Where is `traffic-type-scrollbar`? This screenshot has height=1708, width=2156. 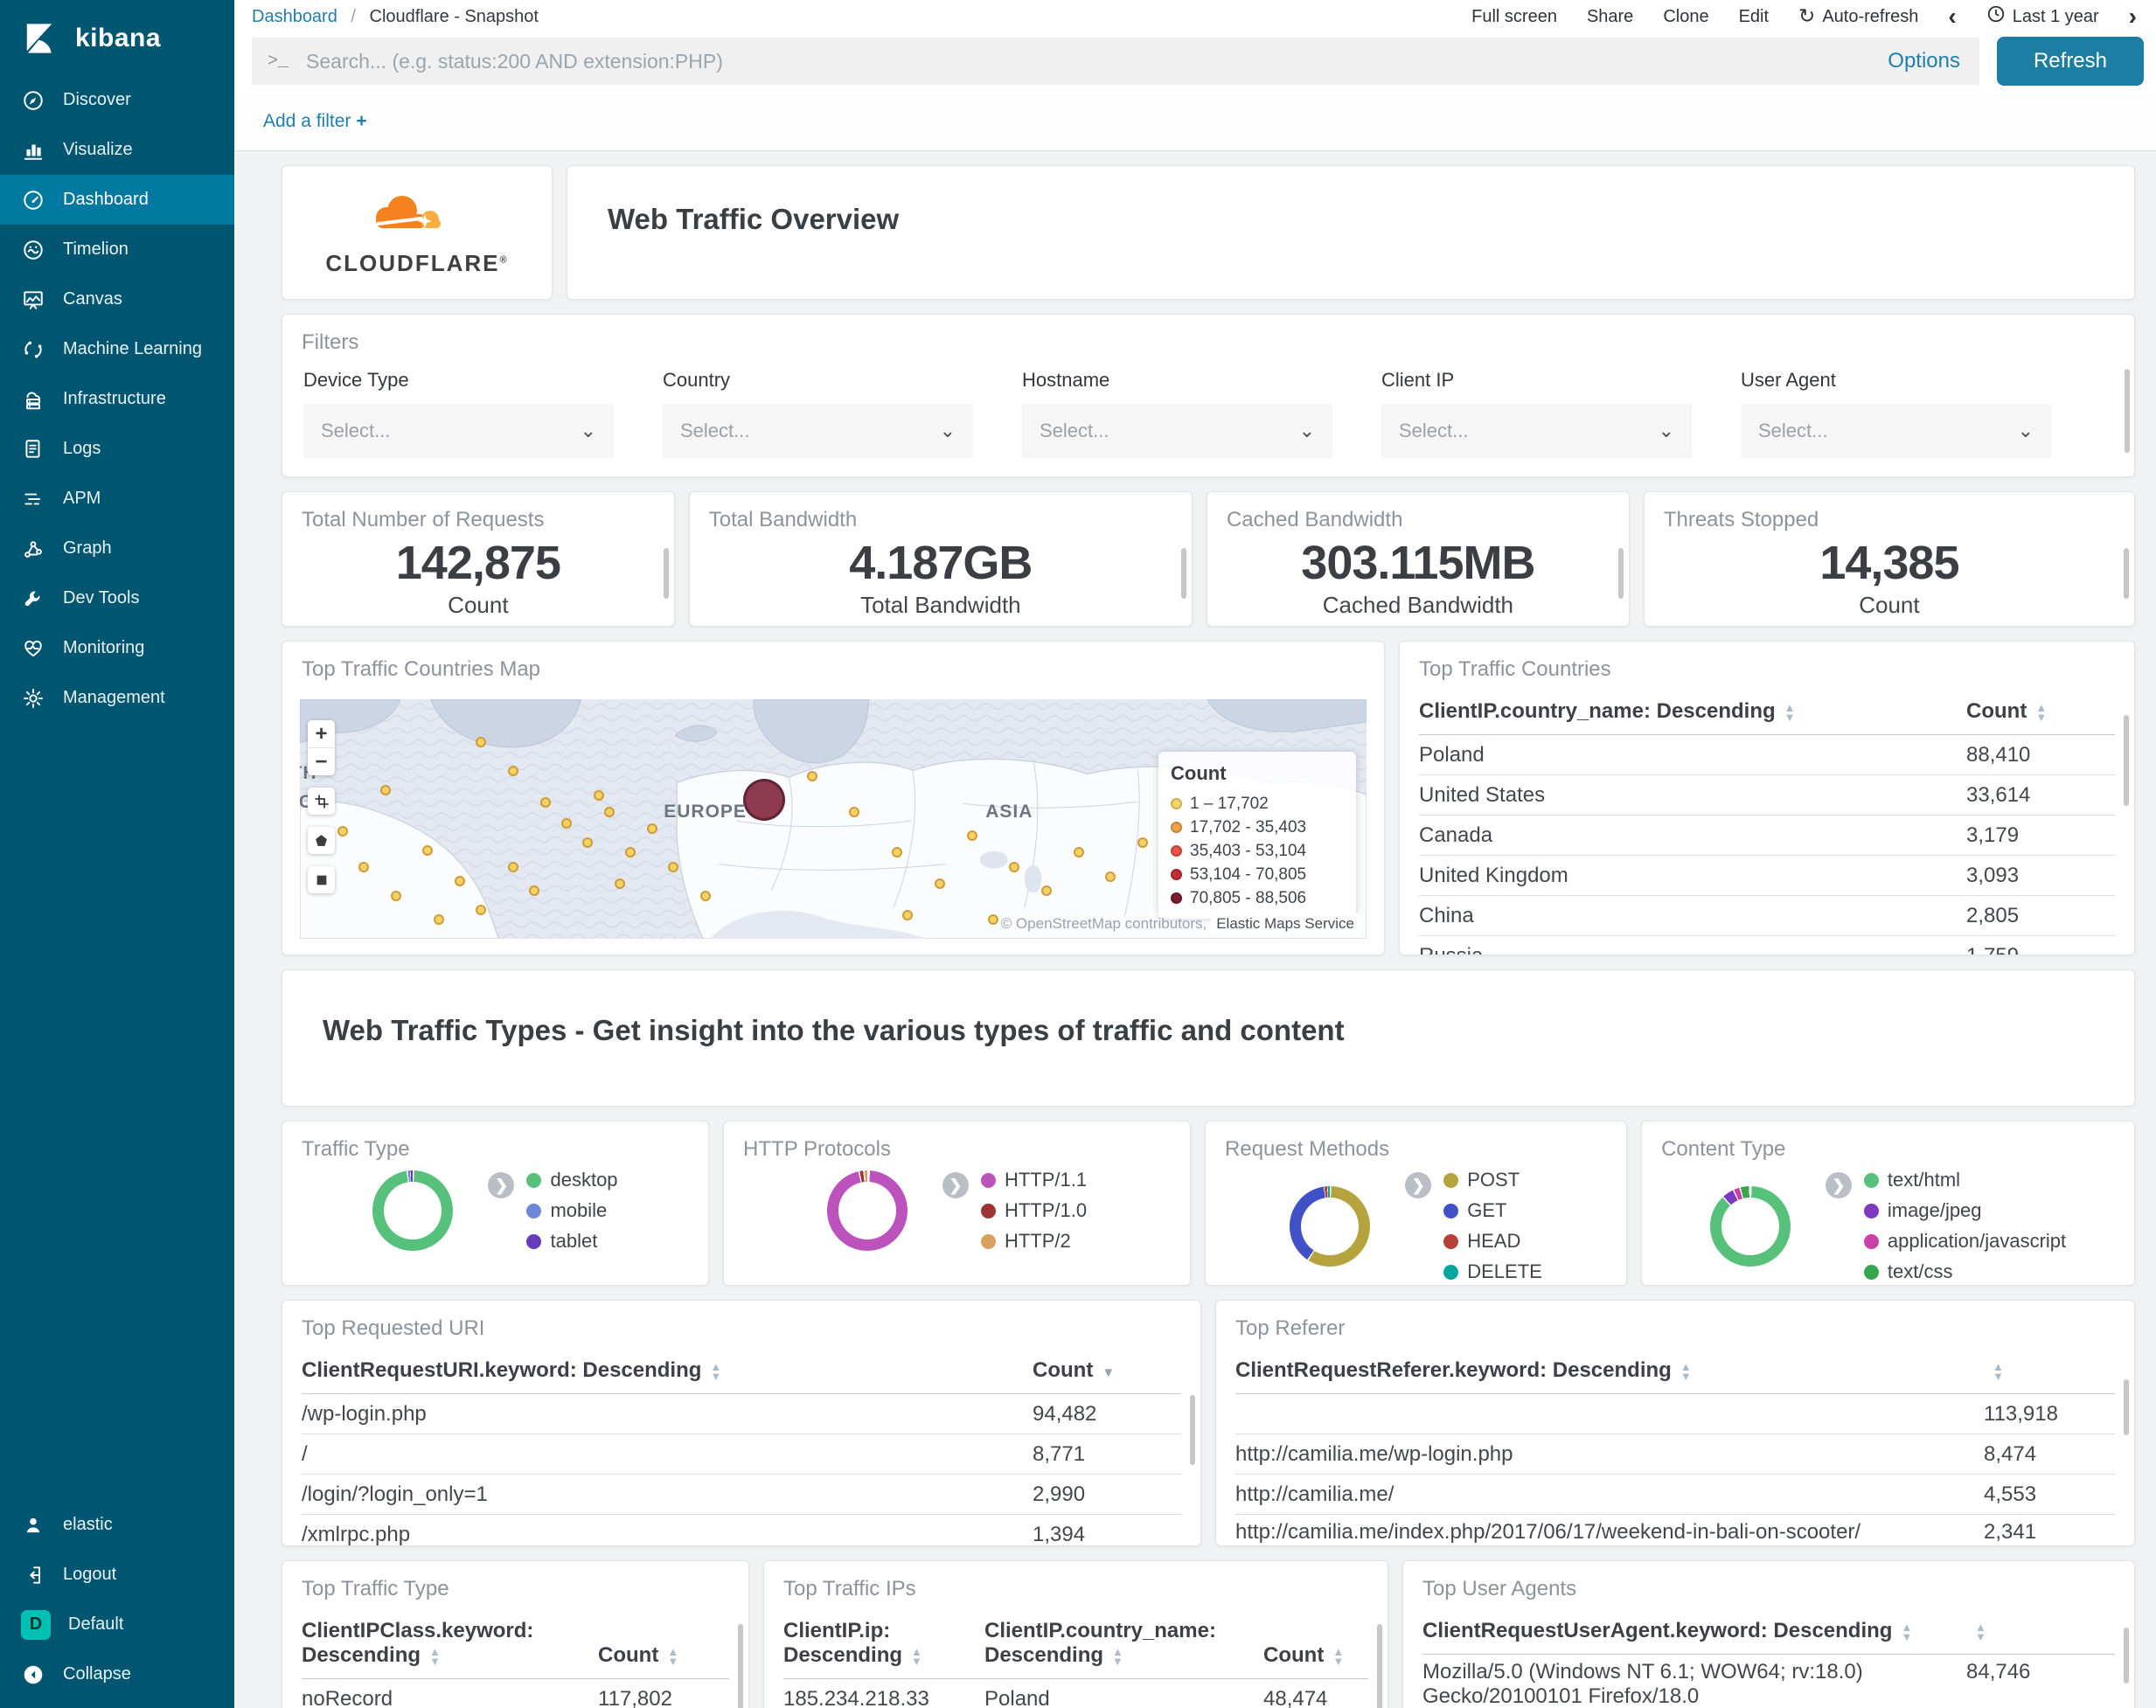
traffic-type-scrollbar is located at coordinates (740, 1666).